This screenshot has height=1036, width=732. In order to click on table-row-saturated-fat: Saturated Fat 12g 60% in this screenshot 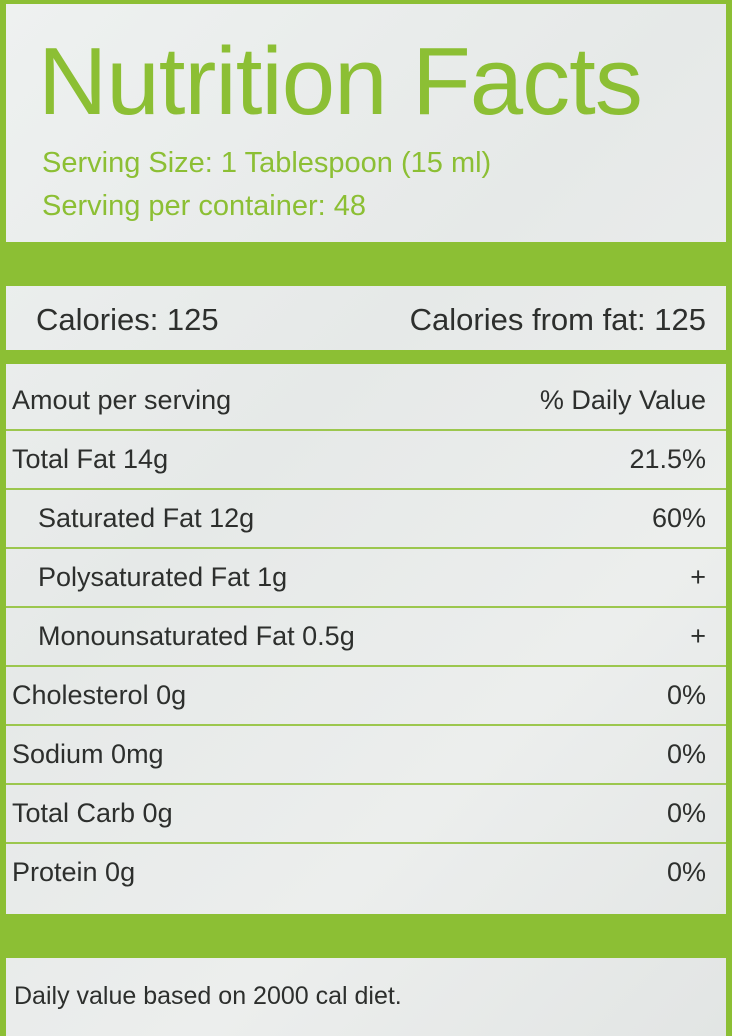, I will do `click(366, 519)`.